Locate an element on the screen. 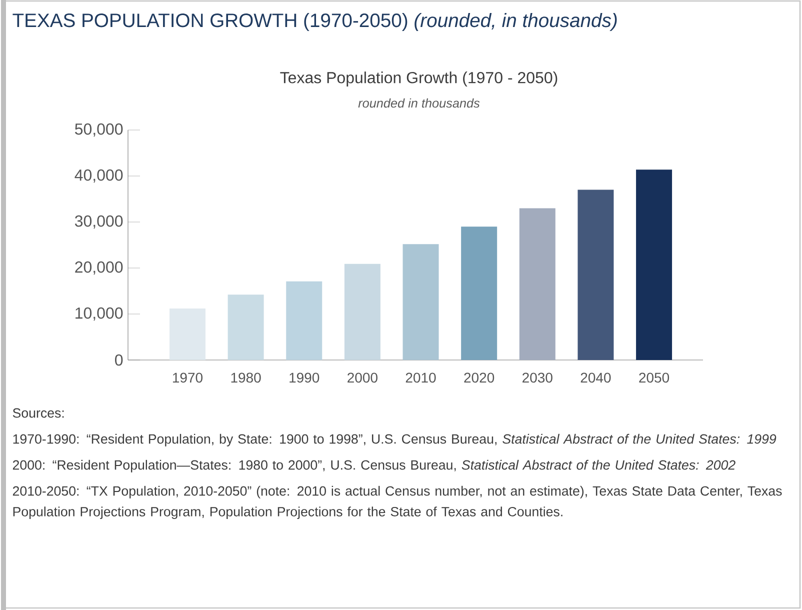 This screenshot has width=802, height=610. x-tick-label: 1990 is located at coordinates (305, 377).